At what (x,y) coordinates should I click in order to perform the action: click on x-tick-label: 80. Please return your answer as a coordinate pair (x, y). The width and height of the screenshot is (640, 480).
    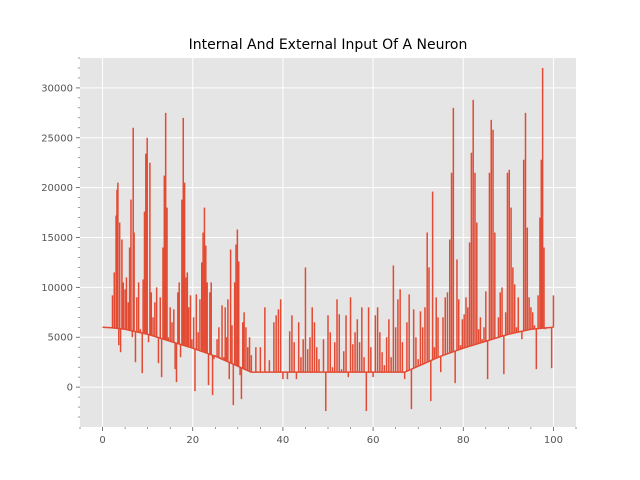
    Looking at the image, I should click on (463, 440).